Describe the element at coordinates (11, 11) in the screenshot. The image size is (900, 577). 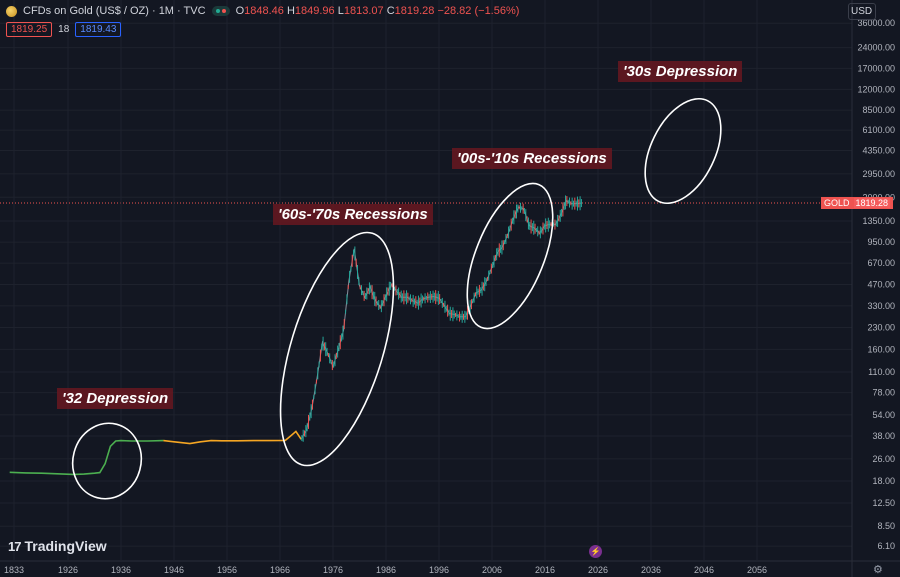
I see `coin-icon` at that location.